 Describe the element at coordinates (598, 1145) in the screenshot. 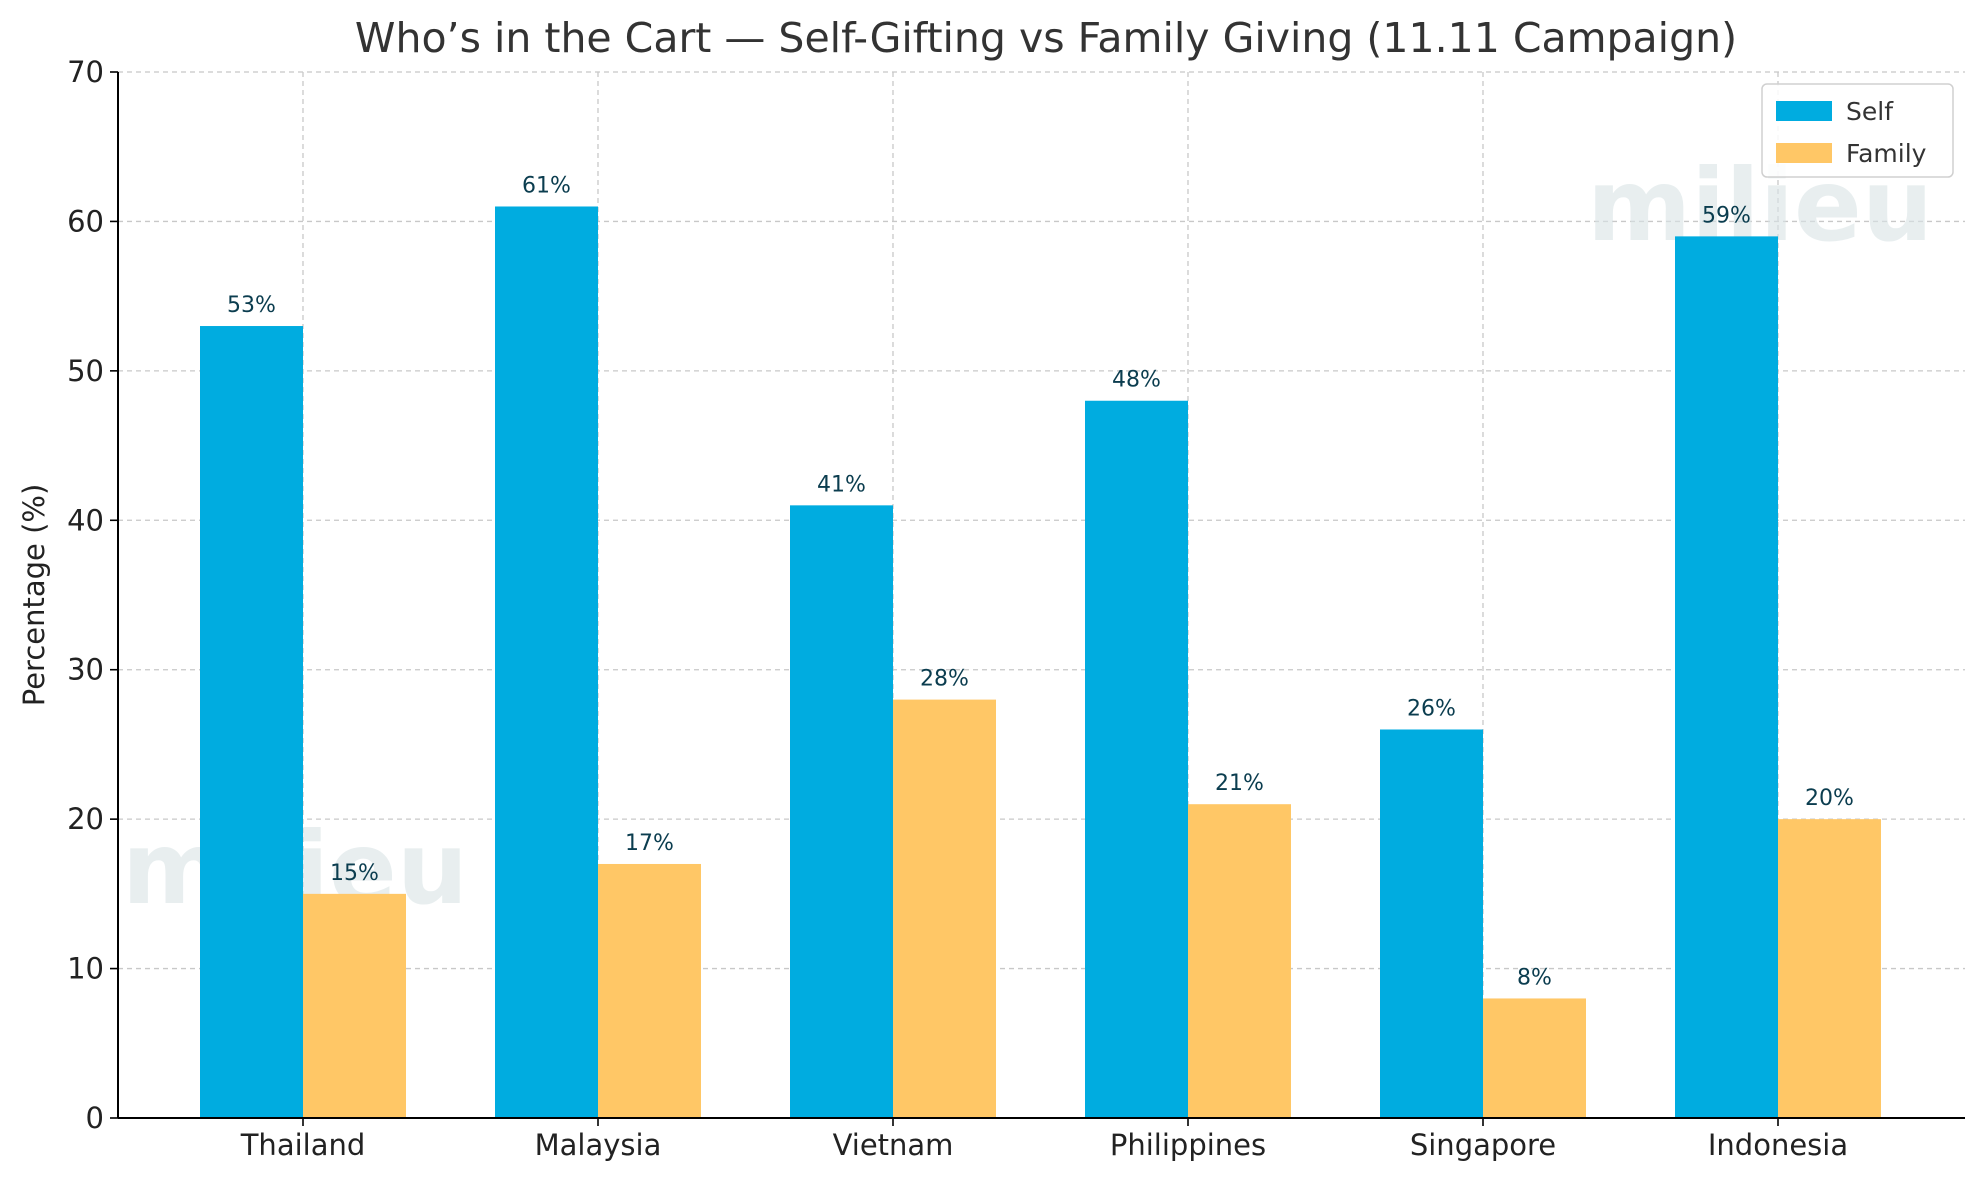

I see `x-tick-label: Malaysia` at that location.